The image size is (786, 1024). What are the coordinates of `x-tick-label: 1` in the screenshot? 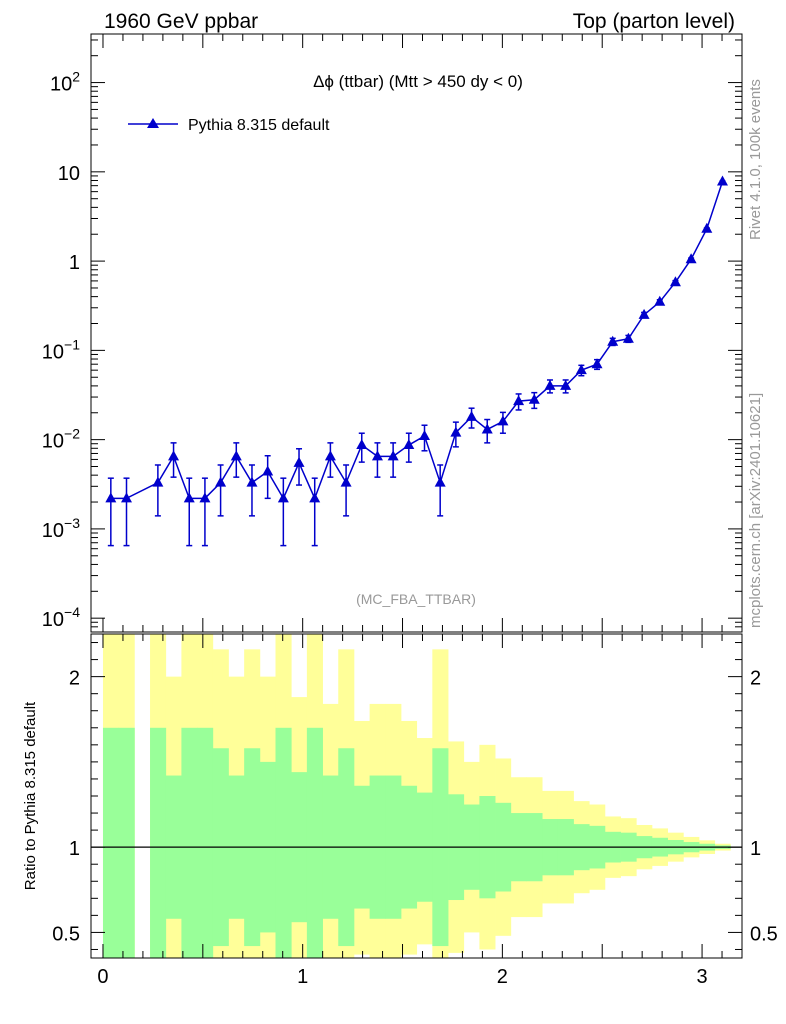 It's located at (302, 977).